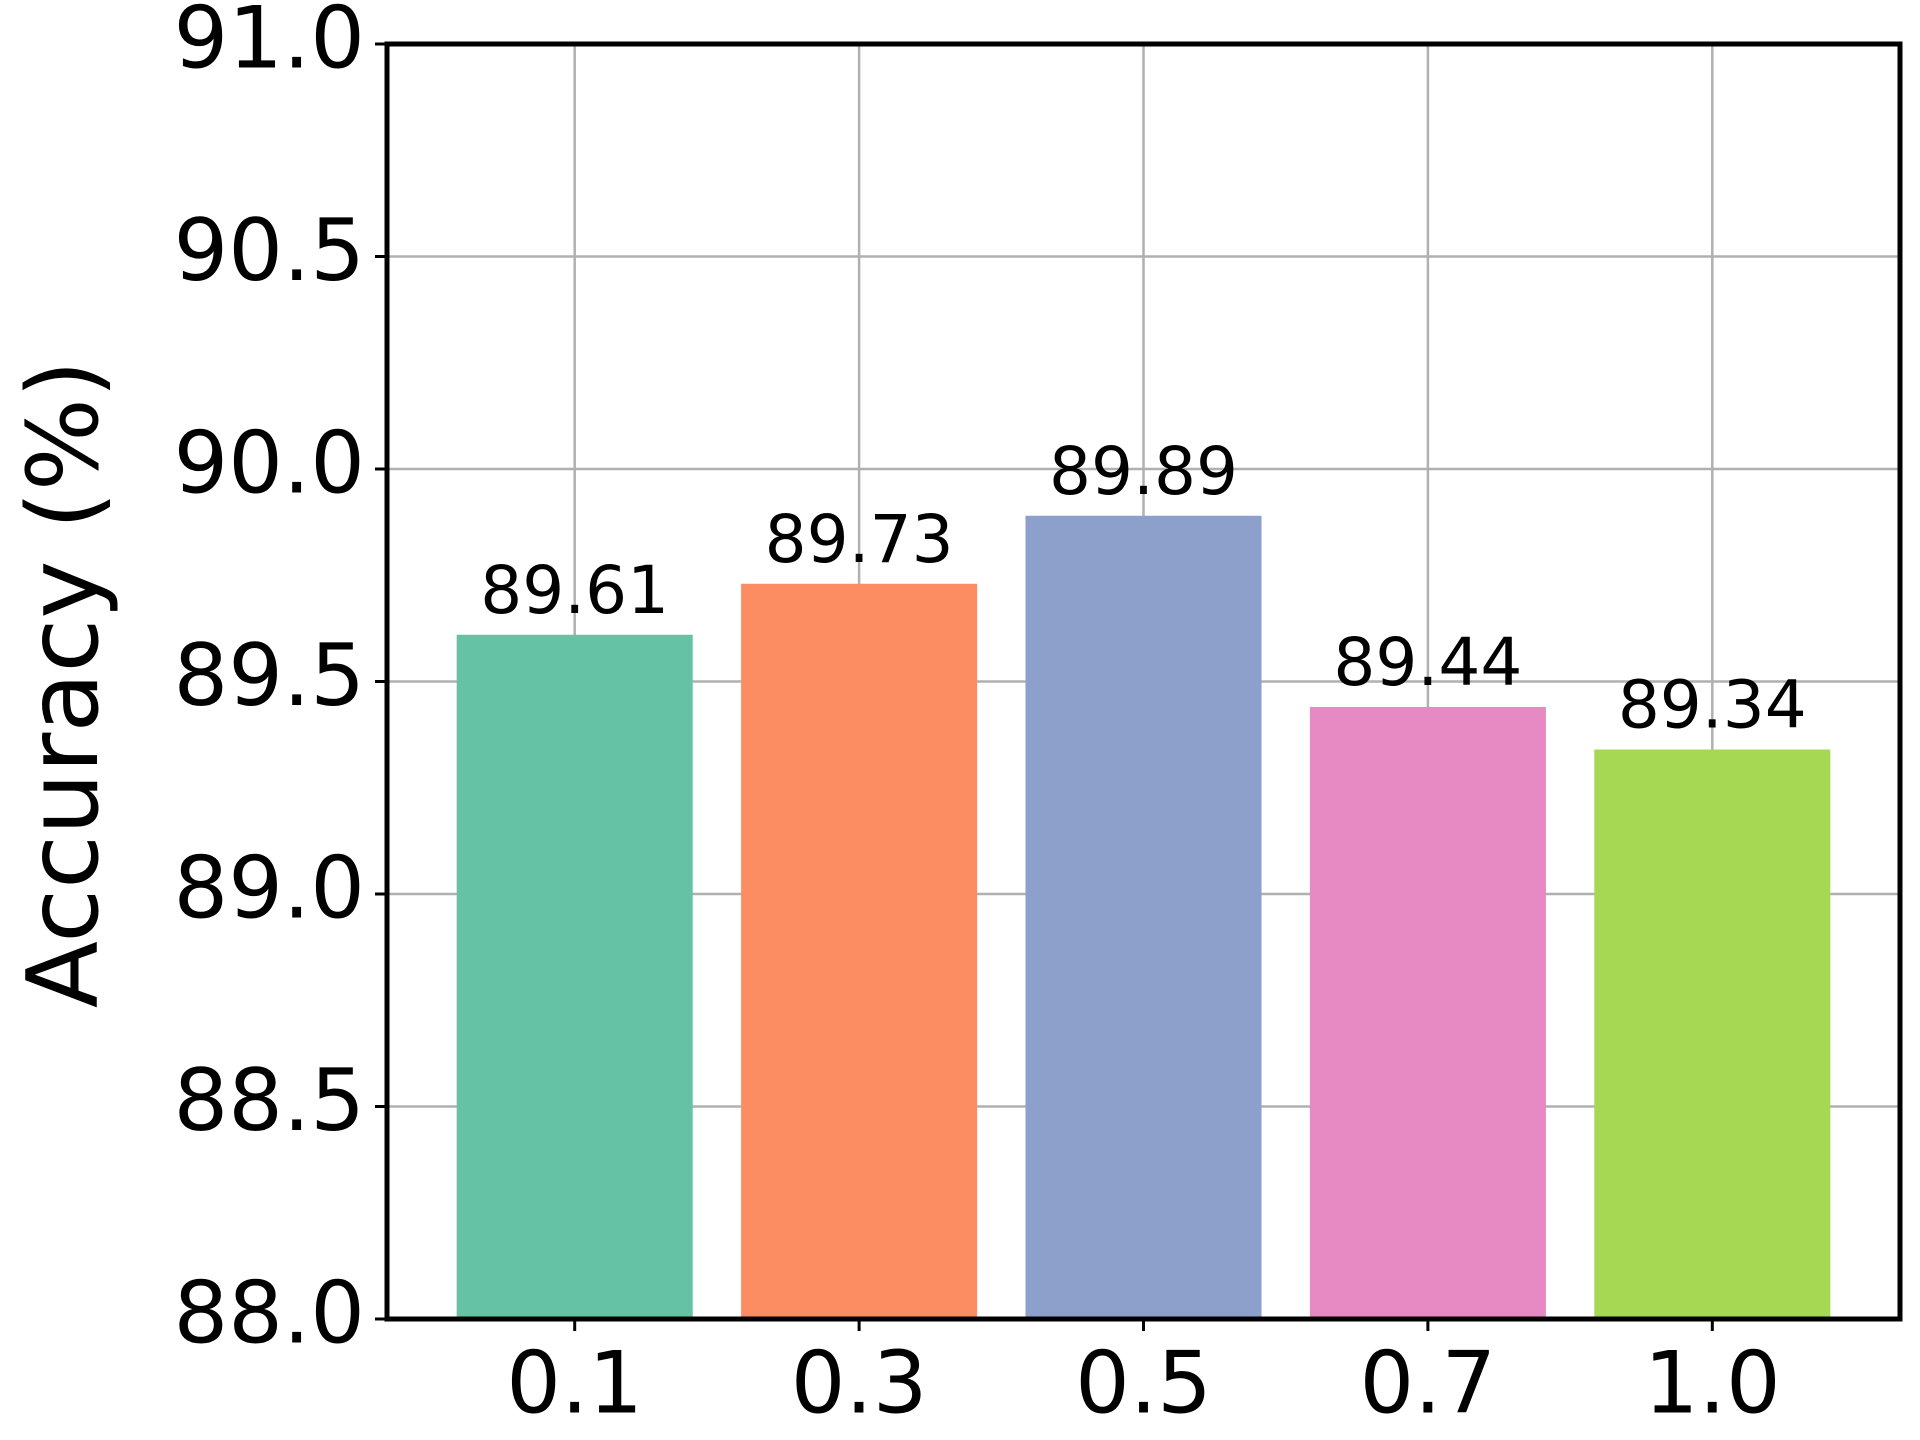 This screenshot has height=1440, width=1920. Describe the element at coordinates (269, 888) in the screenshot. I see `y-tick-label: 89.0` at that location.